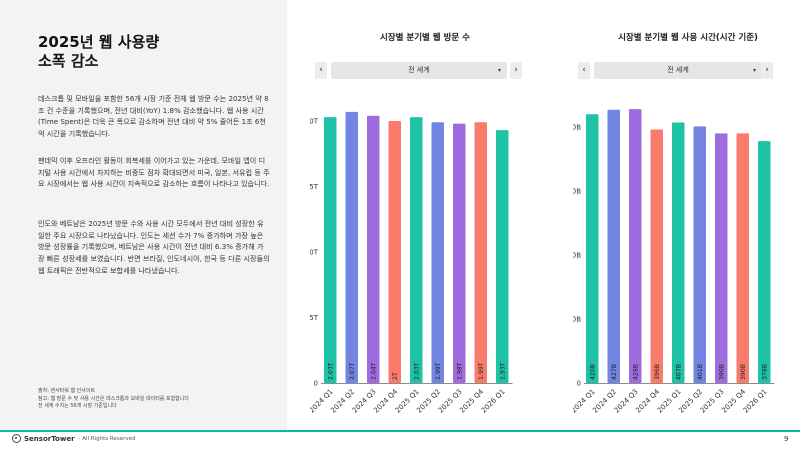  Describe the element at coordinates (688, 38) in the screenshot. I see `chart-title: 시장별 분기별 웹 사용 시간(시간 기준)` at that location.